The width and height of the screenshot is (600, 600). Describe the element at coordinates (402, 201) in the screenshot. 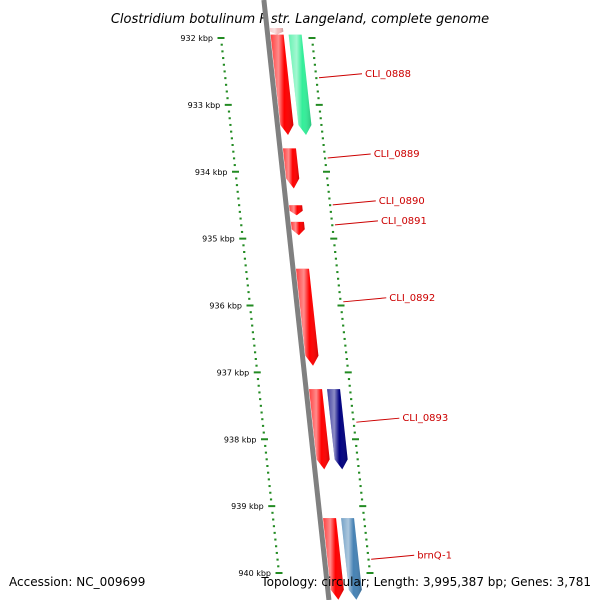

I see `gene-label: CLI_0890` at that location.